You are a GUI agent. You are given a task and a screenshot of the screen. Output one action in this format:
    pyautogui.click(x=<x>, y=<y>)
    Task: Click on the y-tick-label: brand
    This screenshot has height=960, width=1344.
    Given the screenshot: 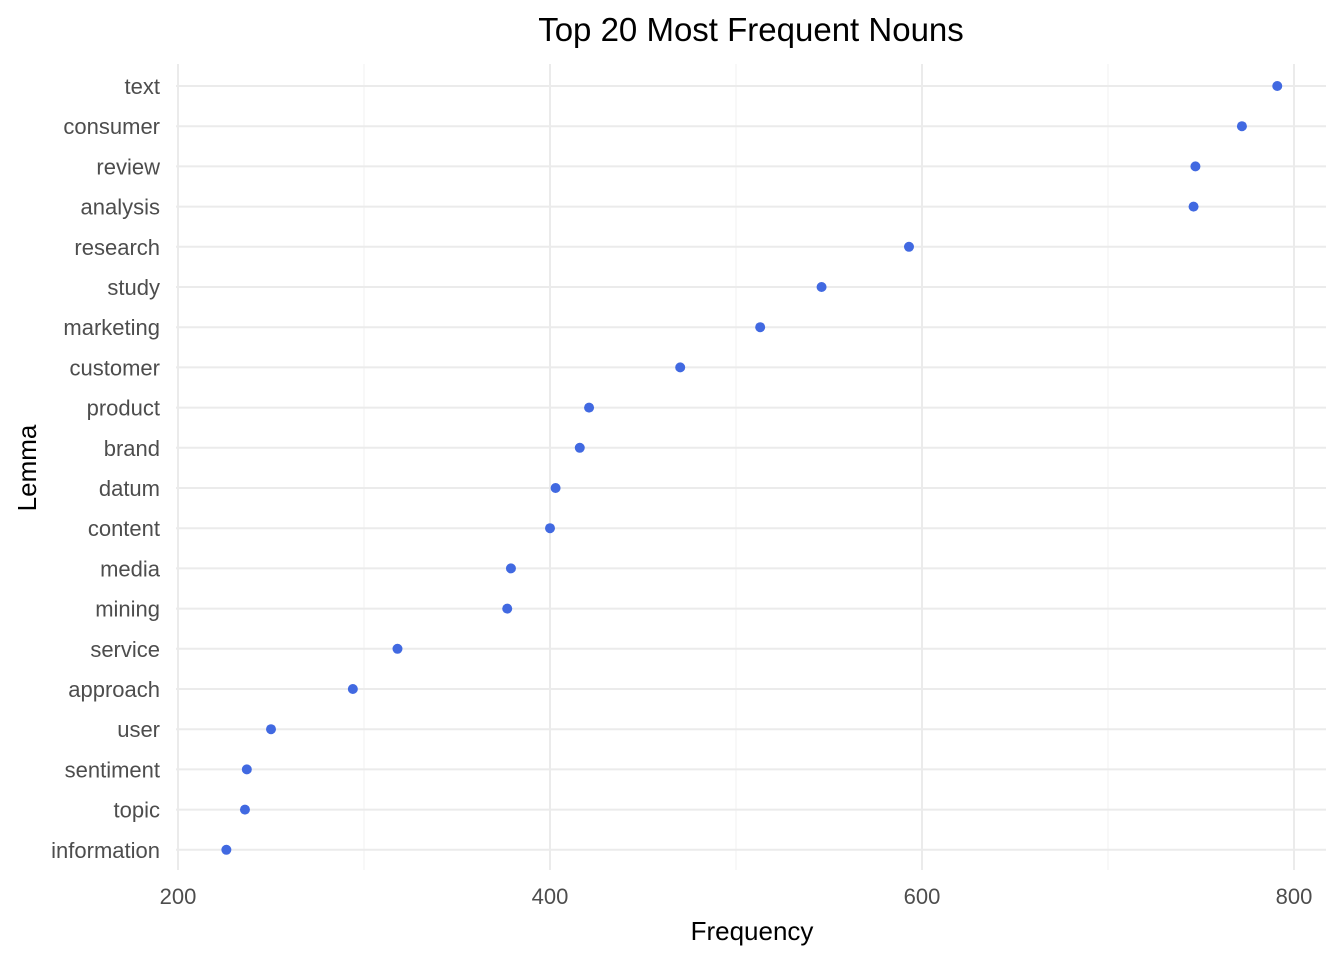 What is the action you would take?
    pyautogui.click(x=132, y=448)
    